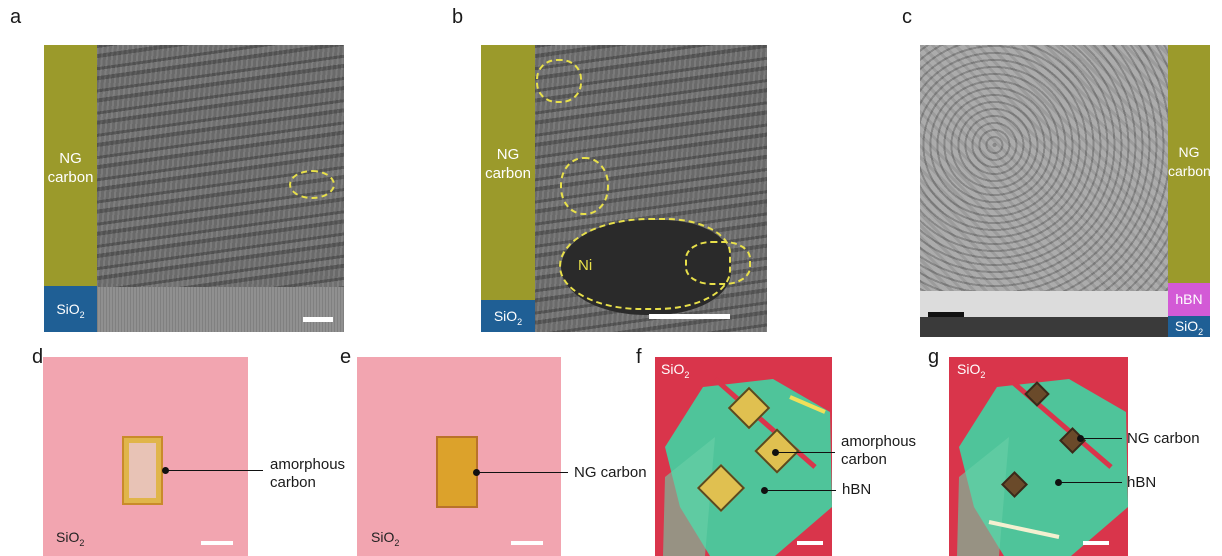 Image resolution: width=1222 pixels, height=556 pixels. I want to click on ng-carbon-pad, so click(457, 472).